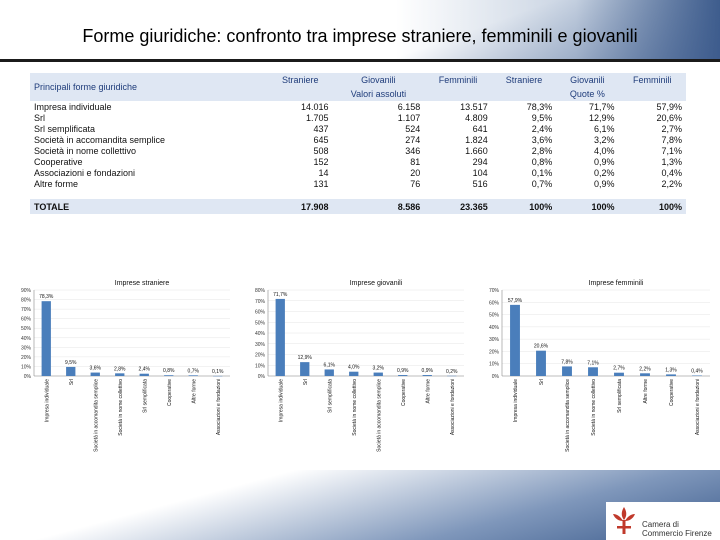 The image size is (720, 540). Describe the element at coordinates (260, 291) in the screenshot. I see `y-tick-label: 80%` at that location.